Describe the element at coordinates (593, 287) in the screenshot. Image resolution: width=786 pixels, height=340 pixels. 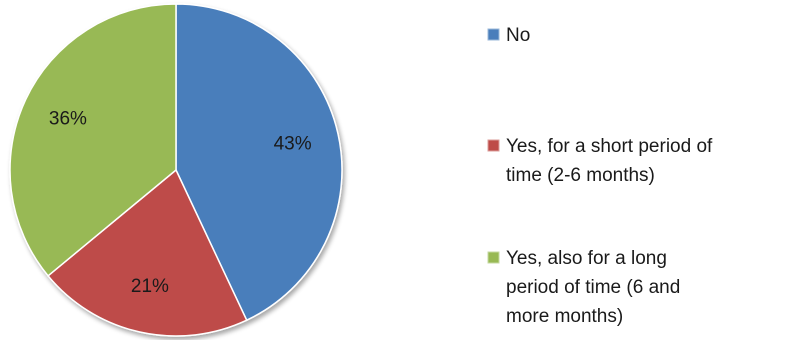
I see `legend-label-long-period-line-2: period of time (6 and` at that location.